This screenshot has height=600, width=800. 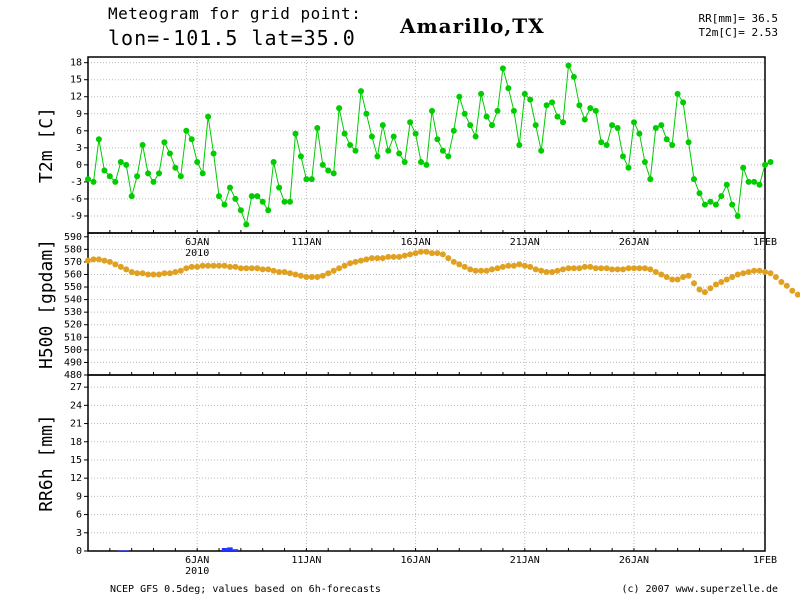 I want to click on y-axis-label: RR6h [mm], so click(x=46, y=463).